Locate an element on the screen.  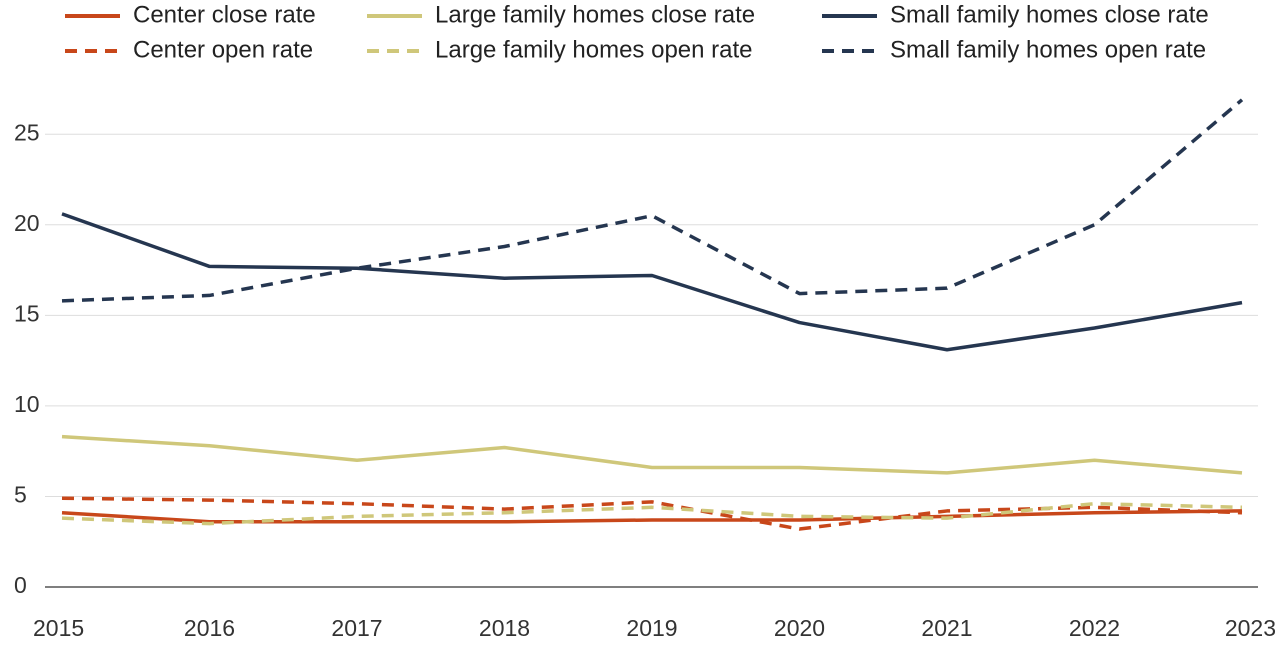
y-tick-label: 20 is located at coordinates (27, 223).